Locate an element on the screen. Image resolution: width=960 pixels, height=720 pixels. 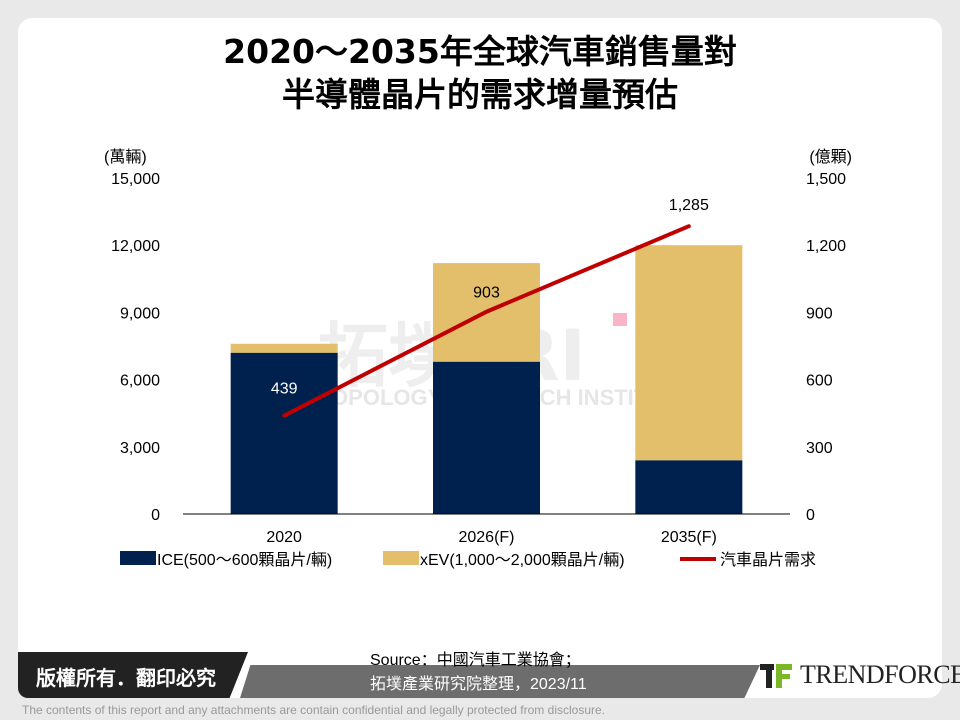
left-tick-label: 3,000 is located at coordinates (140, 448).